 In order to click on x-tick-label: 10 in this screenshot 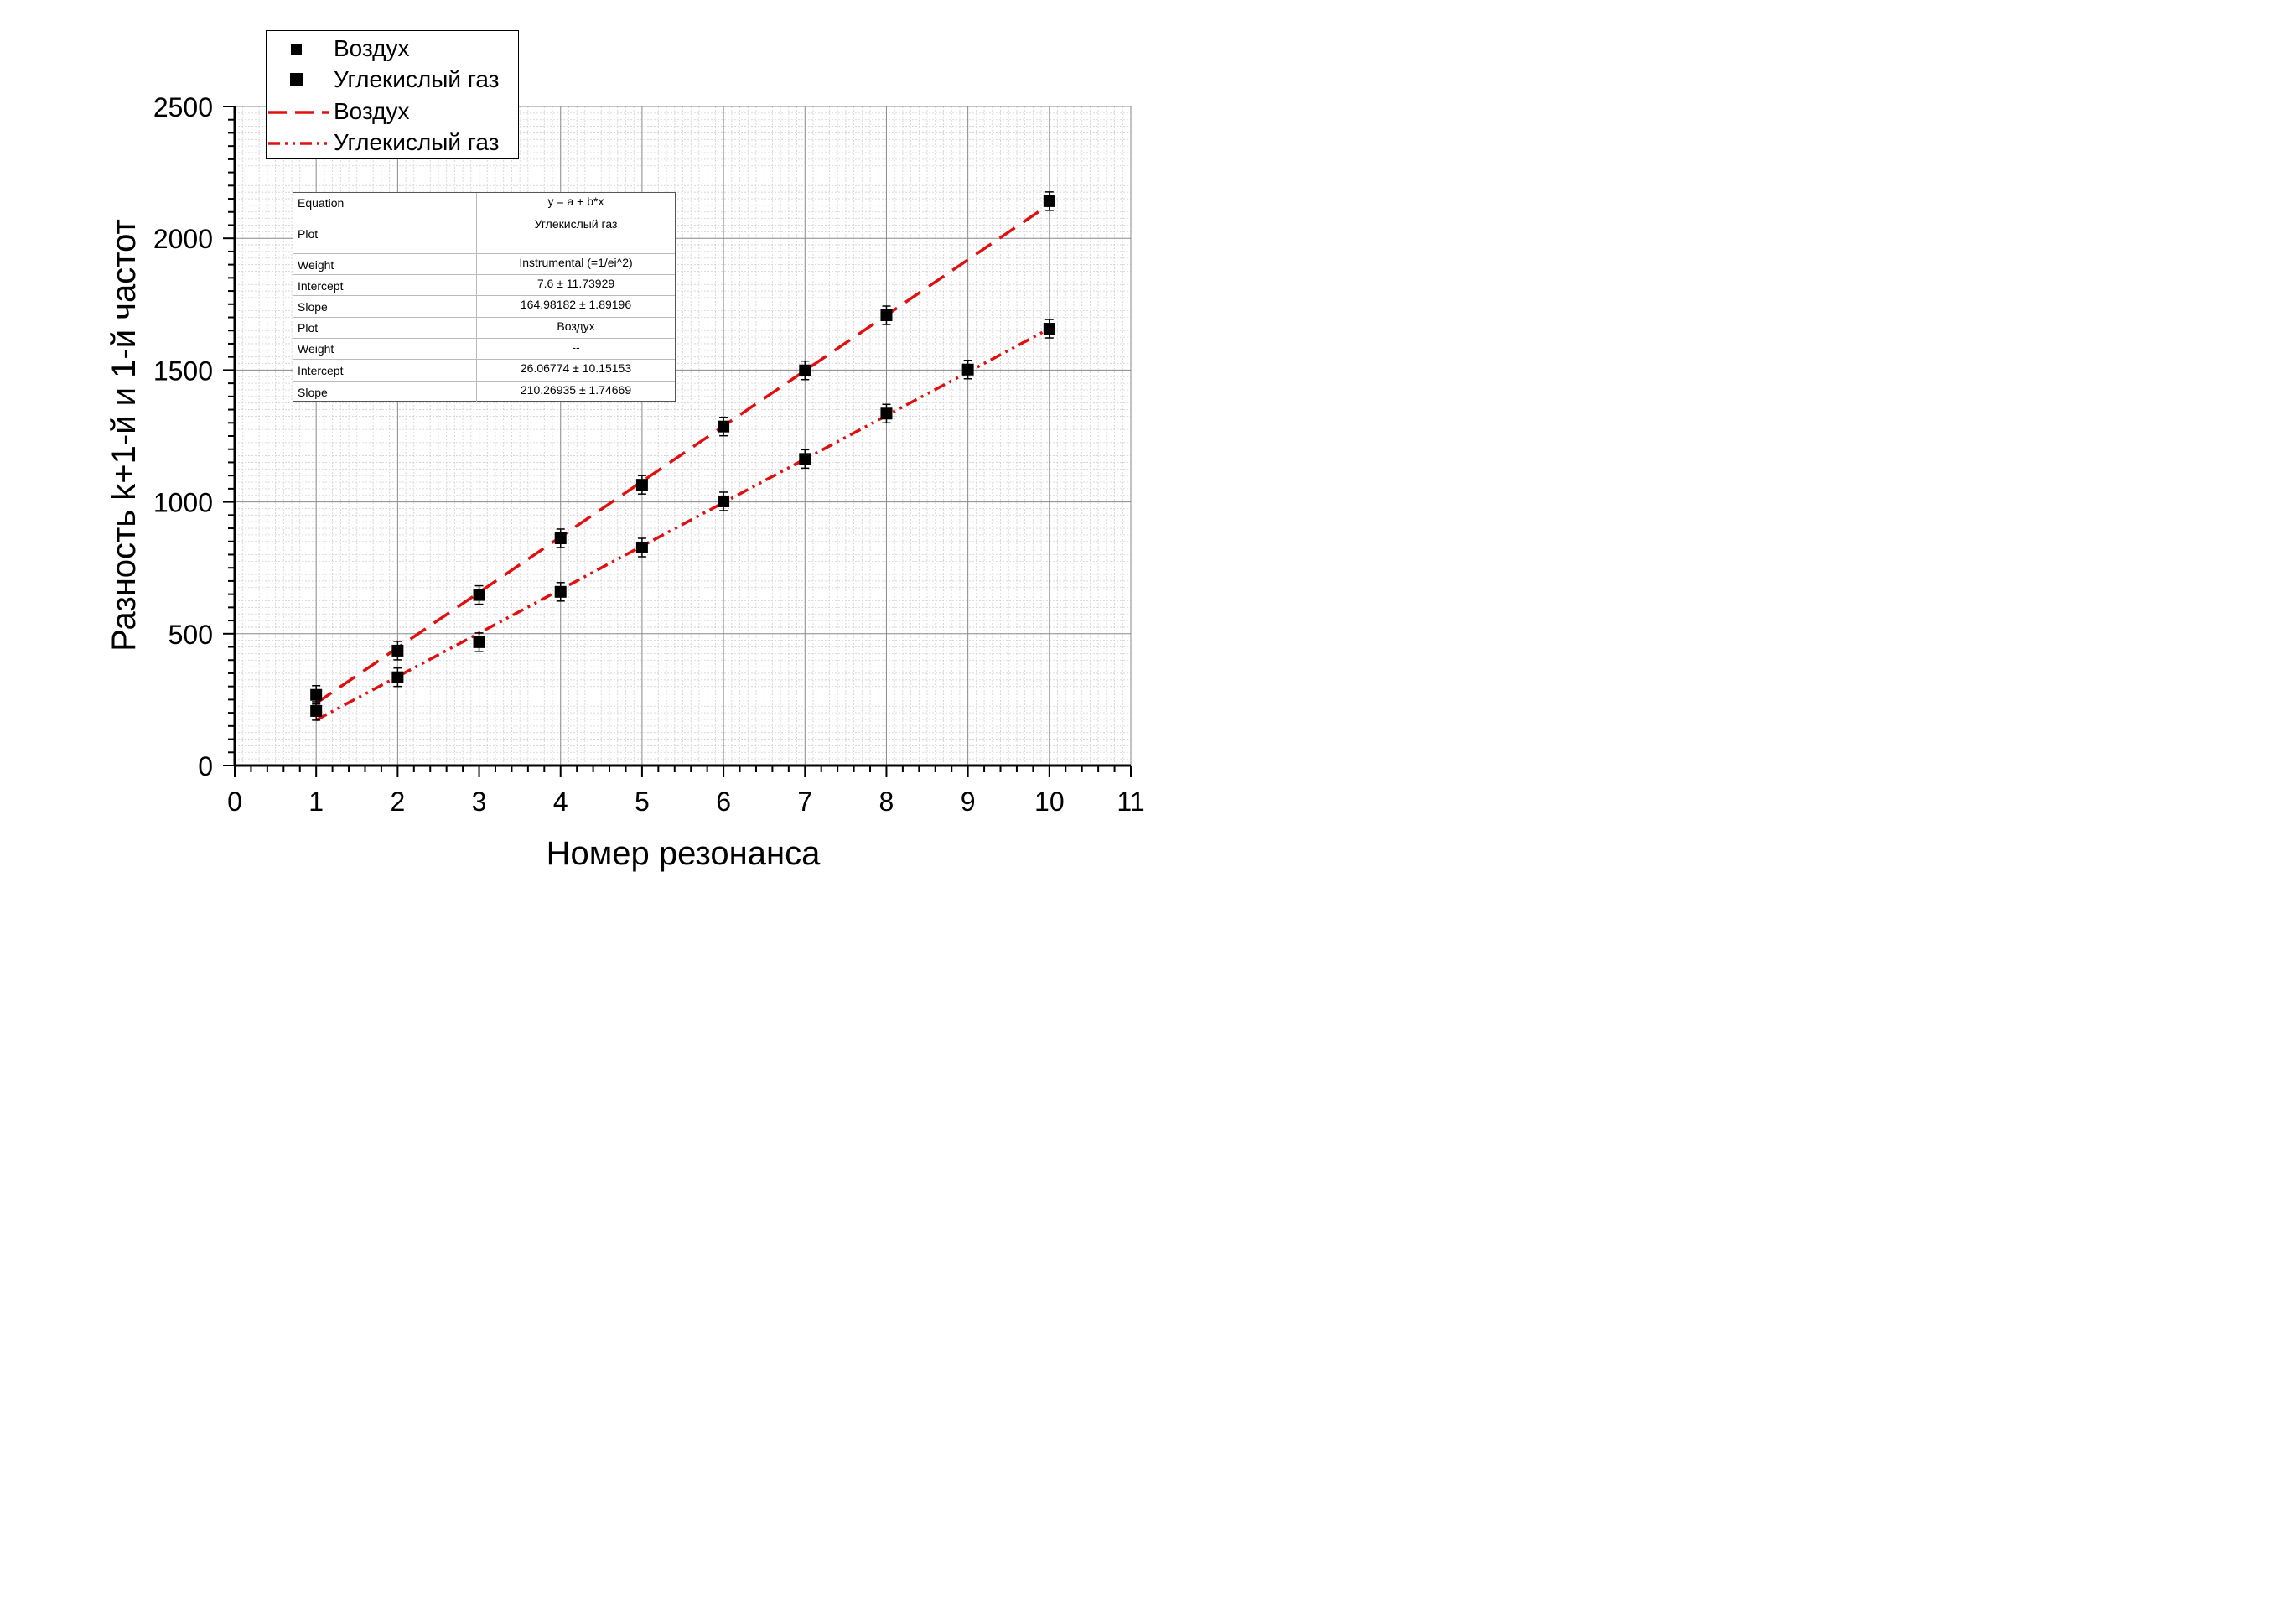, I will do `click(1049, 801)`.